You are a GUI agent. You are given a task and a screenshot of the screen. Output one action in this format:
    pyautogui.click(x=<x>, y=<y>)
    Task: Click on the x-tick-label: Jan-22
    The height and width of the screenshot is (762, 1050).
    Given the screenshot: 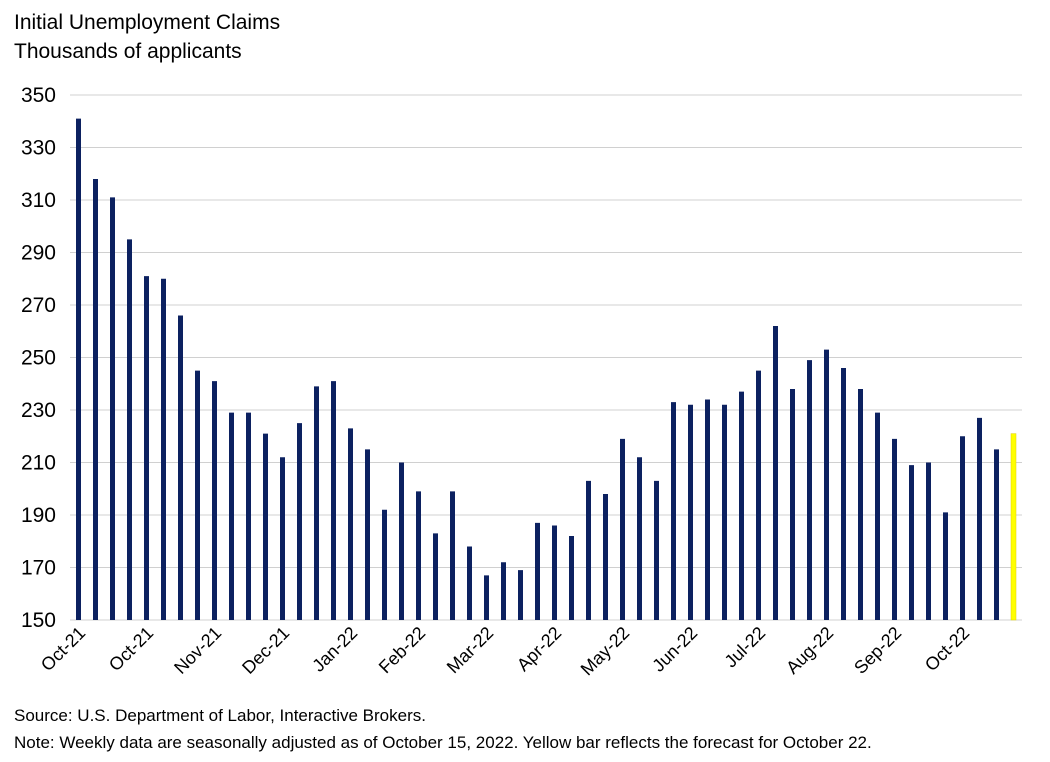 What is the action you would take?
    pyautogui.click(x=334, y=649)
    